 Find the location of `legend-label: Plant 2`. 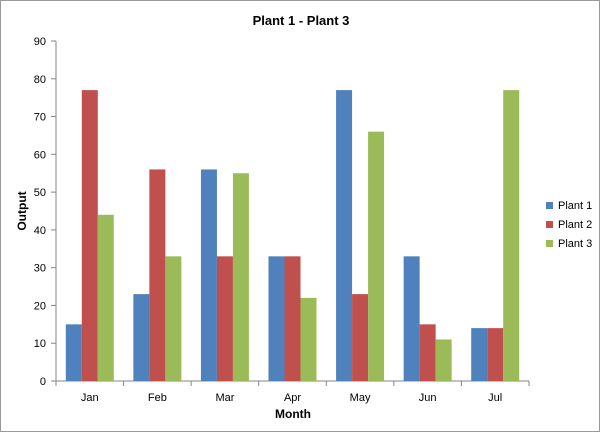

legend-label: Plant 2 is located at coordinates (575, 225).